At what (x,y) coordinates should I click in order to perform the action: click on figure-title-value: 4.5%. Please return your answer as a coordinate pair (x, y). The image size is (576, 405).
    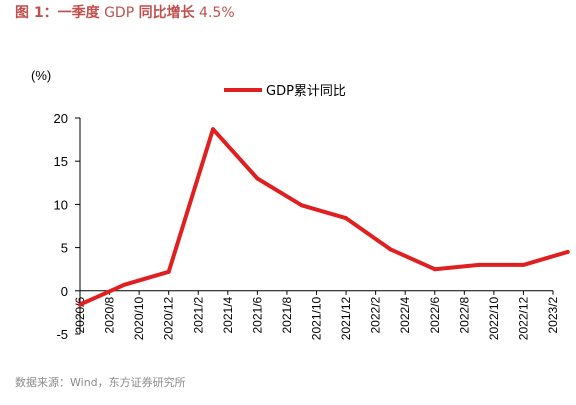
    Looking at the image, I should click on (214, 13).